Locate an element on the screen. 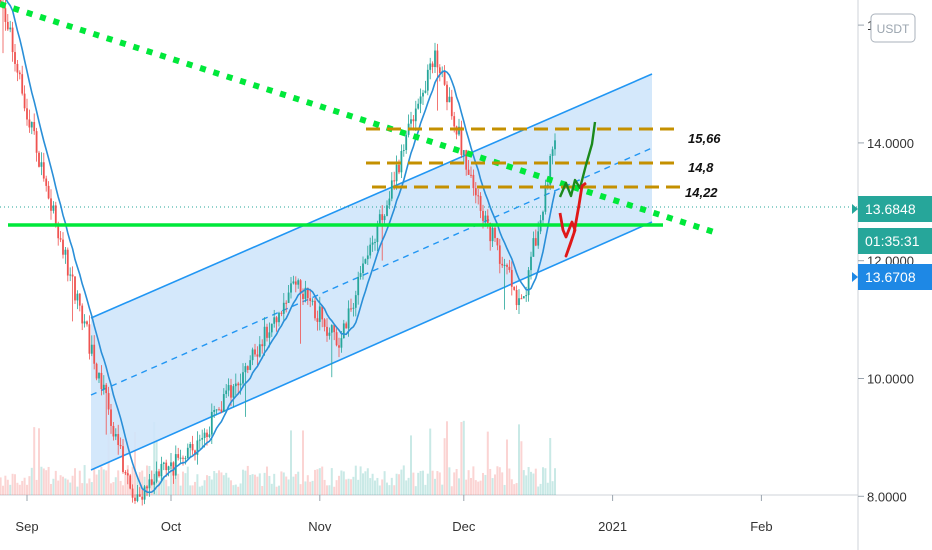 The height and width of the screenshot is (550, 932). countdown-badge: 01:35:31 is located at coordinates (895, 241).